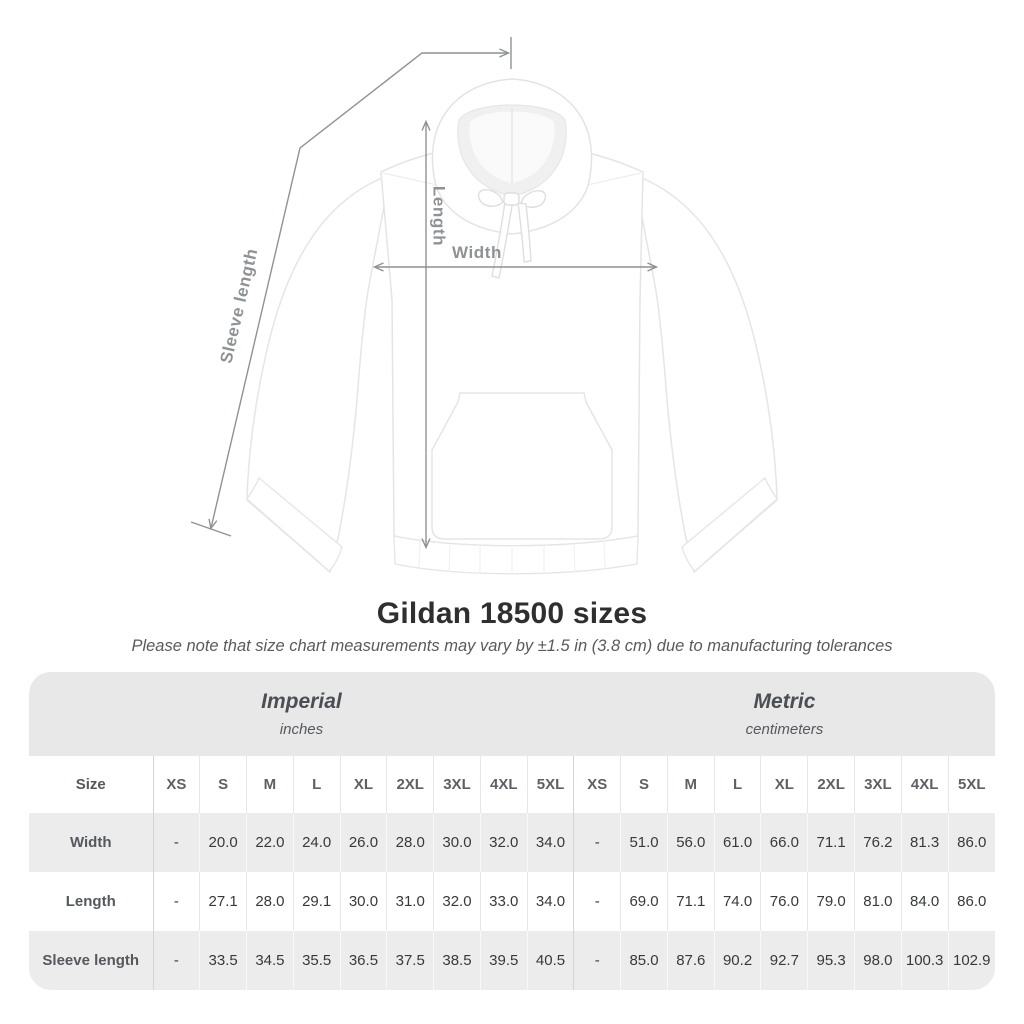 The height and width of the screenshot is (1024, 1024). I want to click on cell-value: 34.0, so click(550, 842).